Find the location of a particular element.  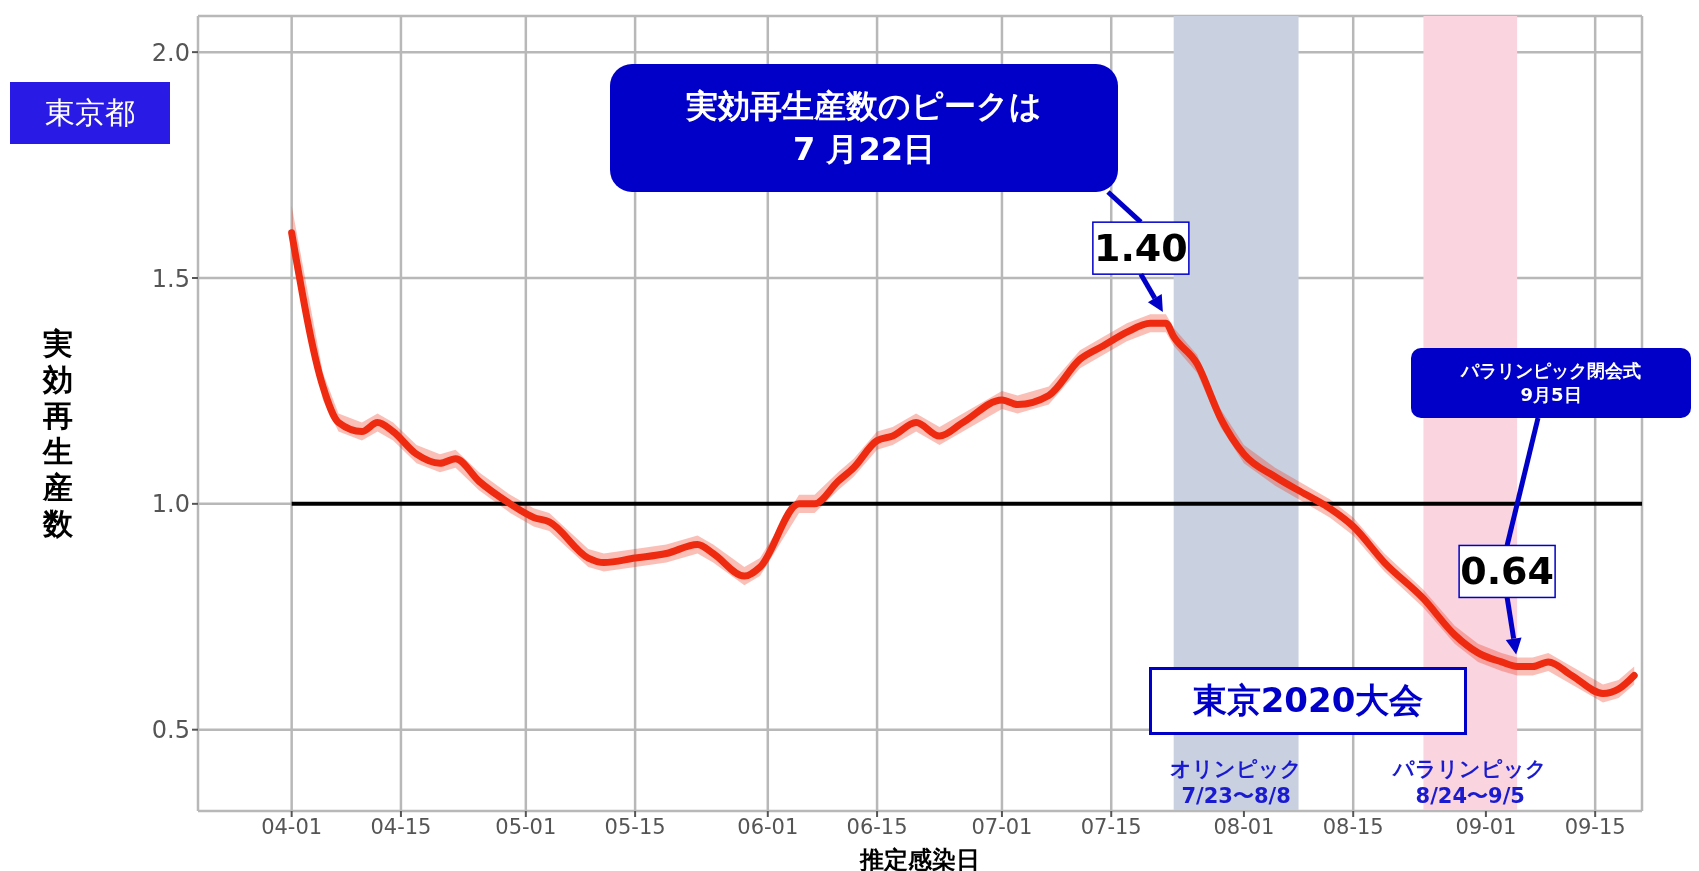

band-label: オリンピック 7/23〜8/8 is located at coordinates (1236, 782).